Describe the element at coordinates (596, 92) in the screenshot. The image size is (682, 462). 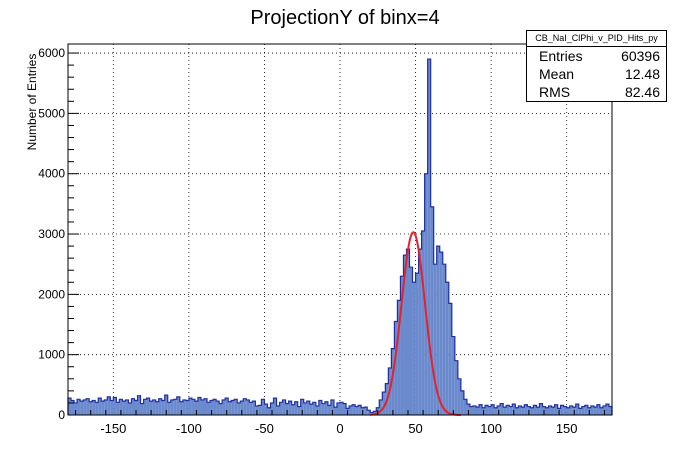
I see `stats-row-rms: RMS 82.46` at that location.